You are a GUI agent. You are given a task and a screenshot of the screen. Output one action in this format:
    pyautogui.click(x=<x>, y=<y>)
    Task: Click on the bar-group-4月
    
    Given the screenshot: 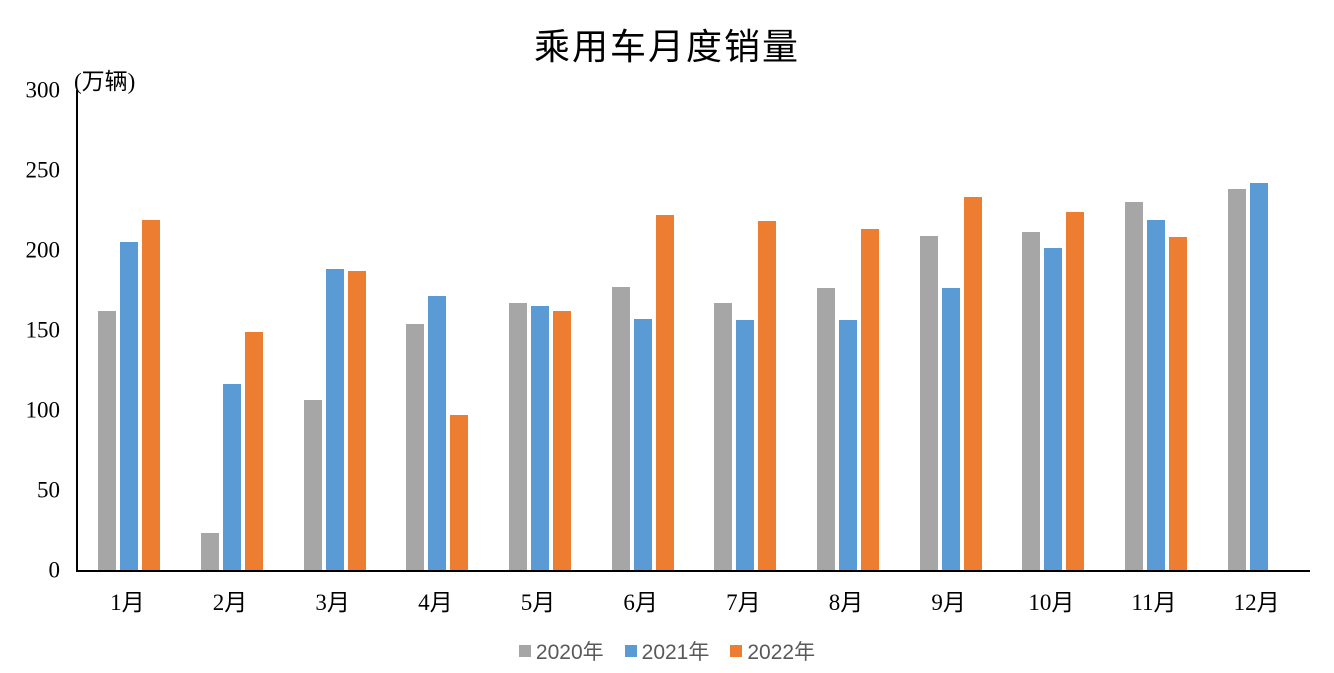 What is the action you would take?
    pyautogui.click(x=437, y=330)
    